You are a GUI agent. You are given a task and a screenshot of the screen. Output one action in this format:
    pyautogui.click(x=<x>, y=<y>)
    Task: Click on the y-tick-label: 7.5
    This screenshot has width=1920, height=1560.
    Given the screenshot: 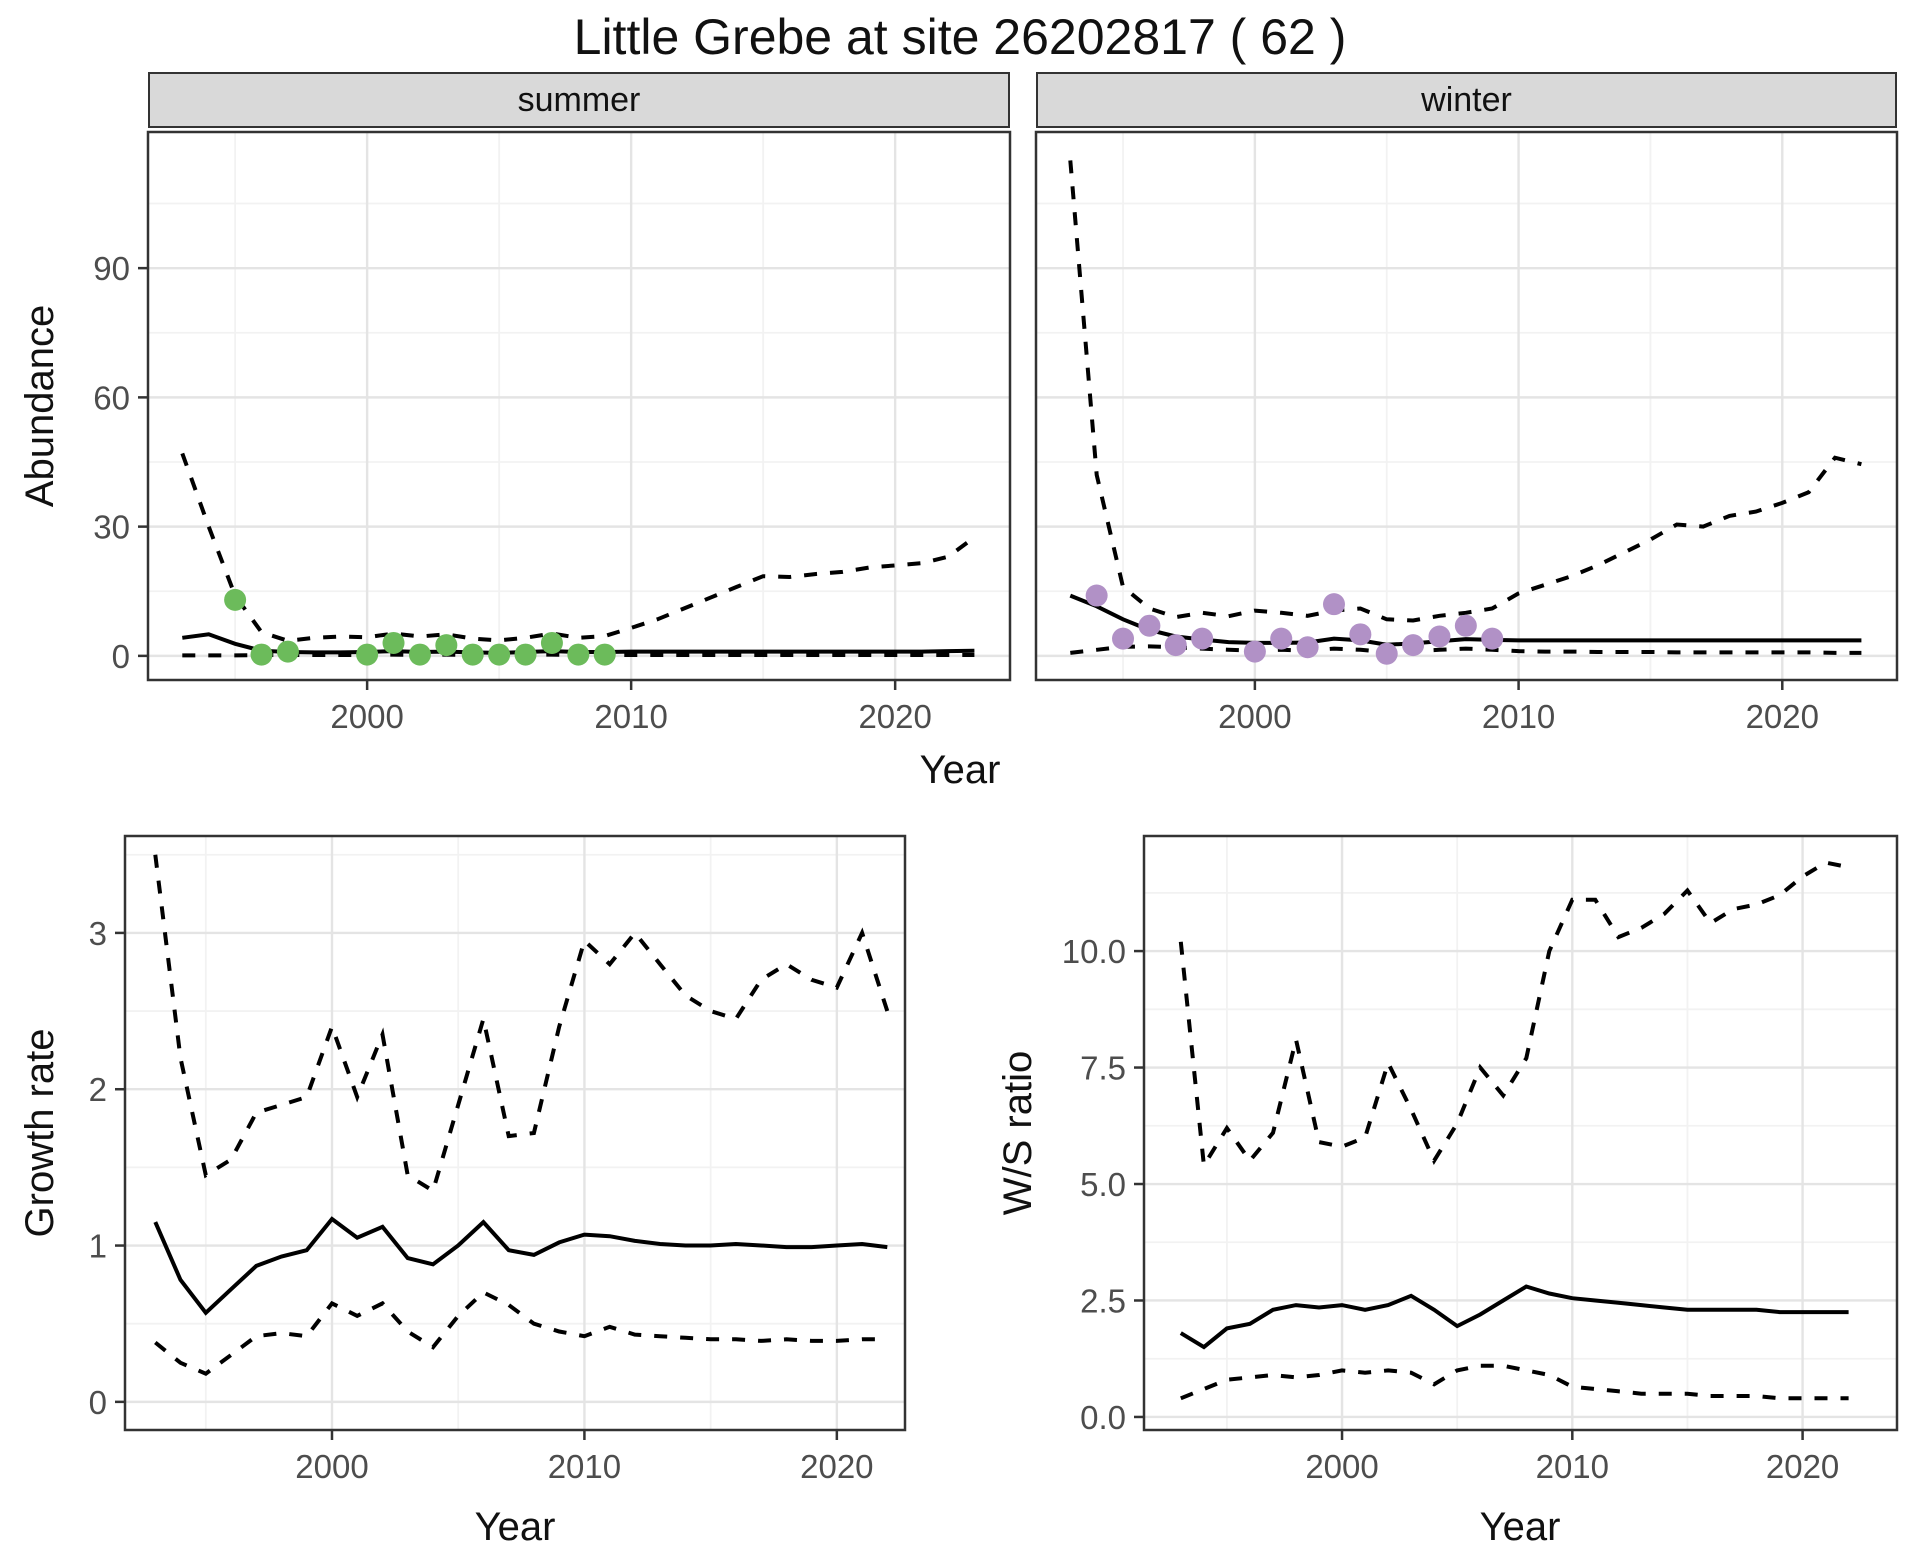 What is the action you would take?
    pyautogui.click(x=1103, y=1068)
    